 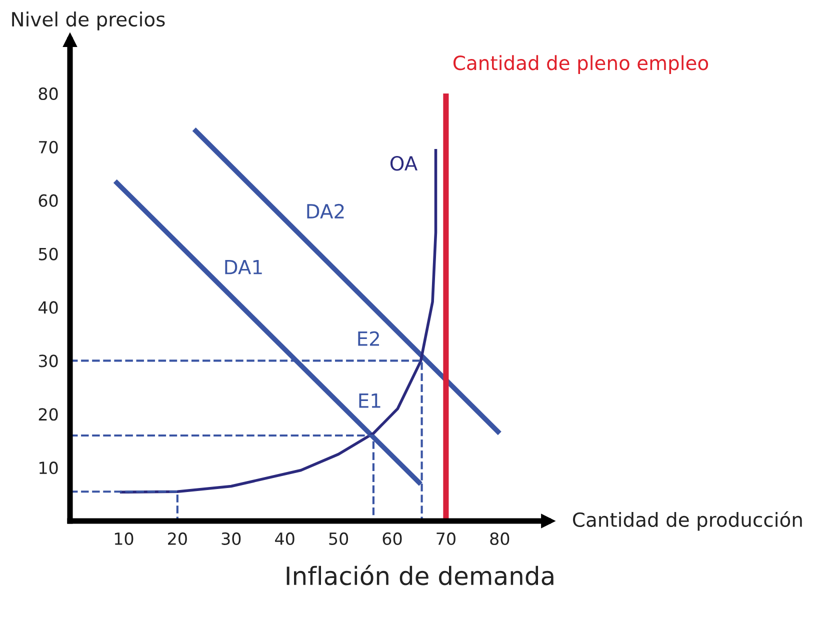 What do you see at coordinates (48, 254) in the screenshot?
I see `y-tick-label: 50` at bounding box center [48, 254].